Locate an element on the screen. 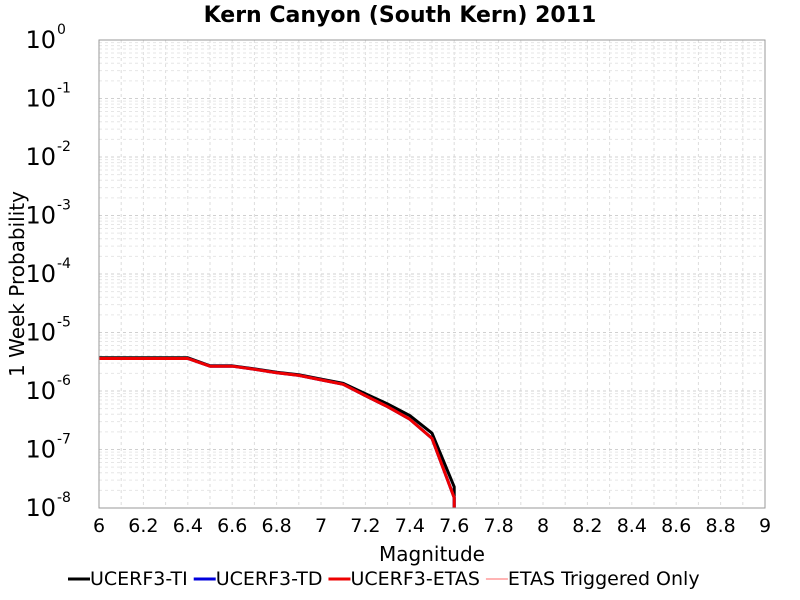  y-tick-exponent: -1 is located at coordinates (64, 89).